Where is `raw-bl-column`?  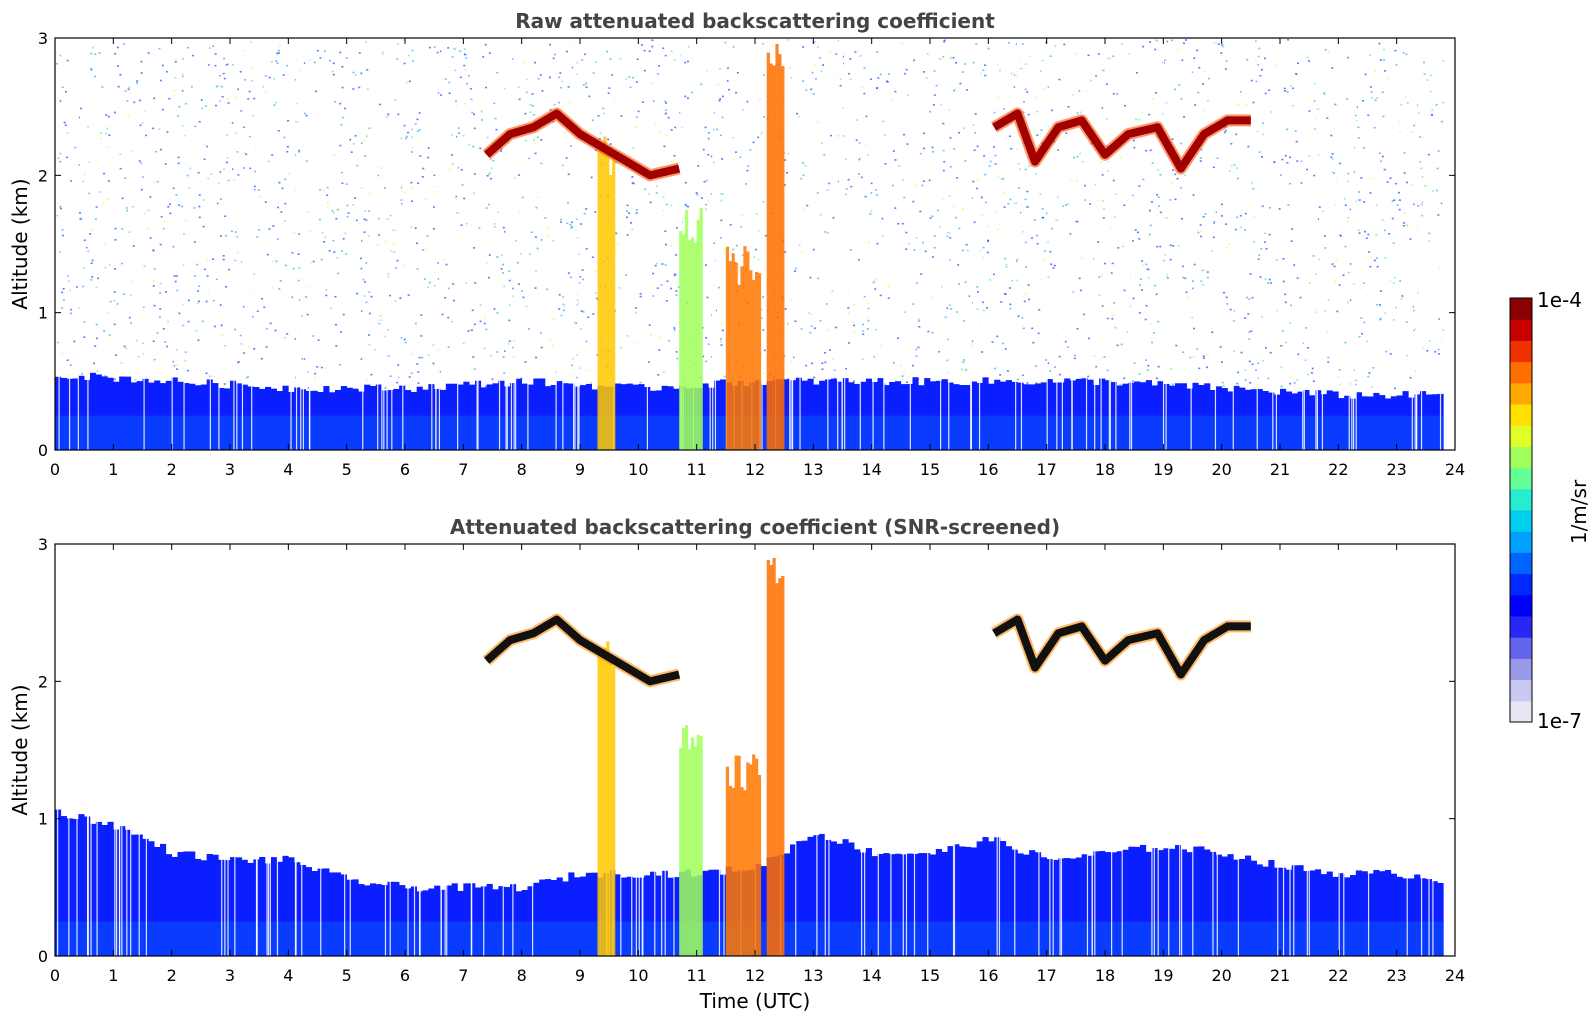
raw-bl-column is located at coordinates (717, 415).